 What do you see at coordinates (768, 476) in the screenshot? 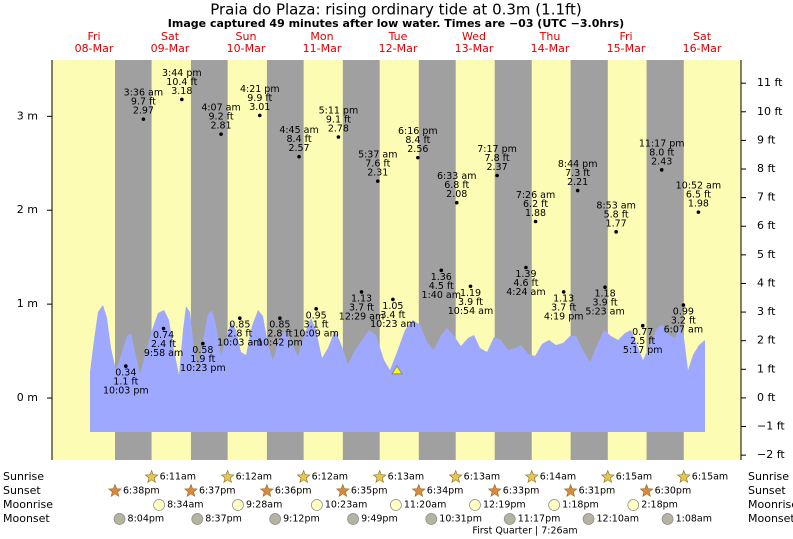
I see `row-label: Sunrise` at bounding box center [768, 476].